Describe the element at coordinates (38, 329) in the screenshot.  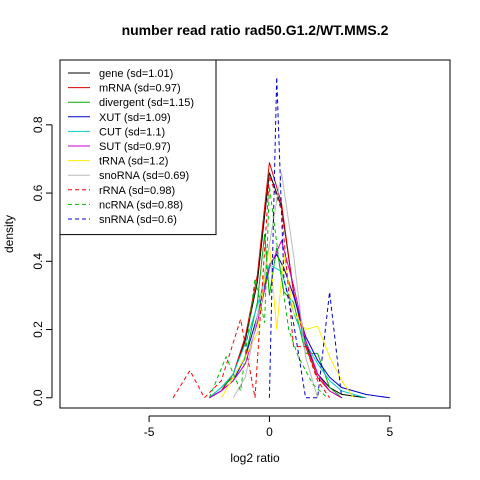
I see `y-tick-label: 0.2` at that location.